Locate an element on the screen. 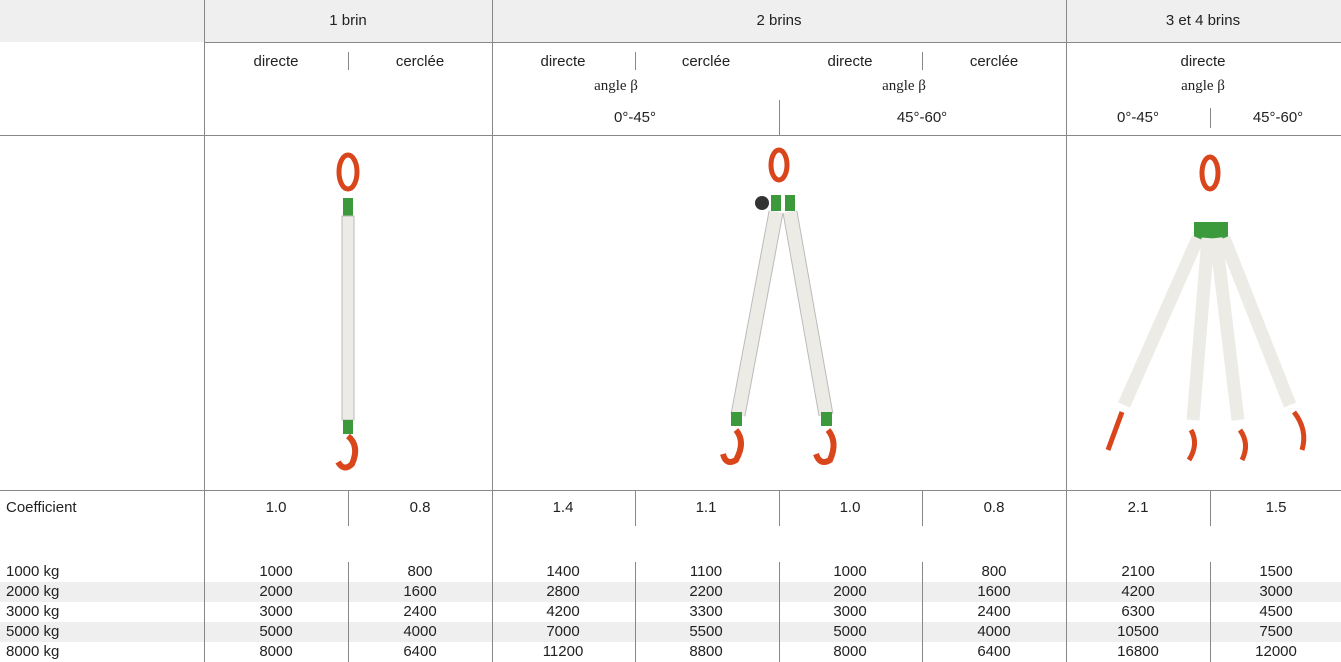  group-header: 2 brins is located at coordinates (779, 20).